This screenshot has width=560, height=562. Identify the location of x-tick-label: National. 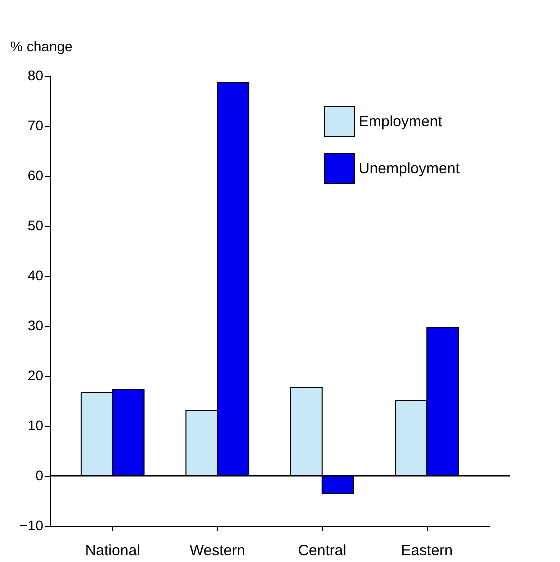
(112, 551).